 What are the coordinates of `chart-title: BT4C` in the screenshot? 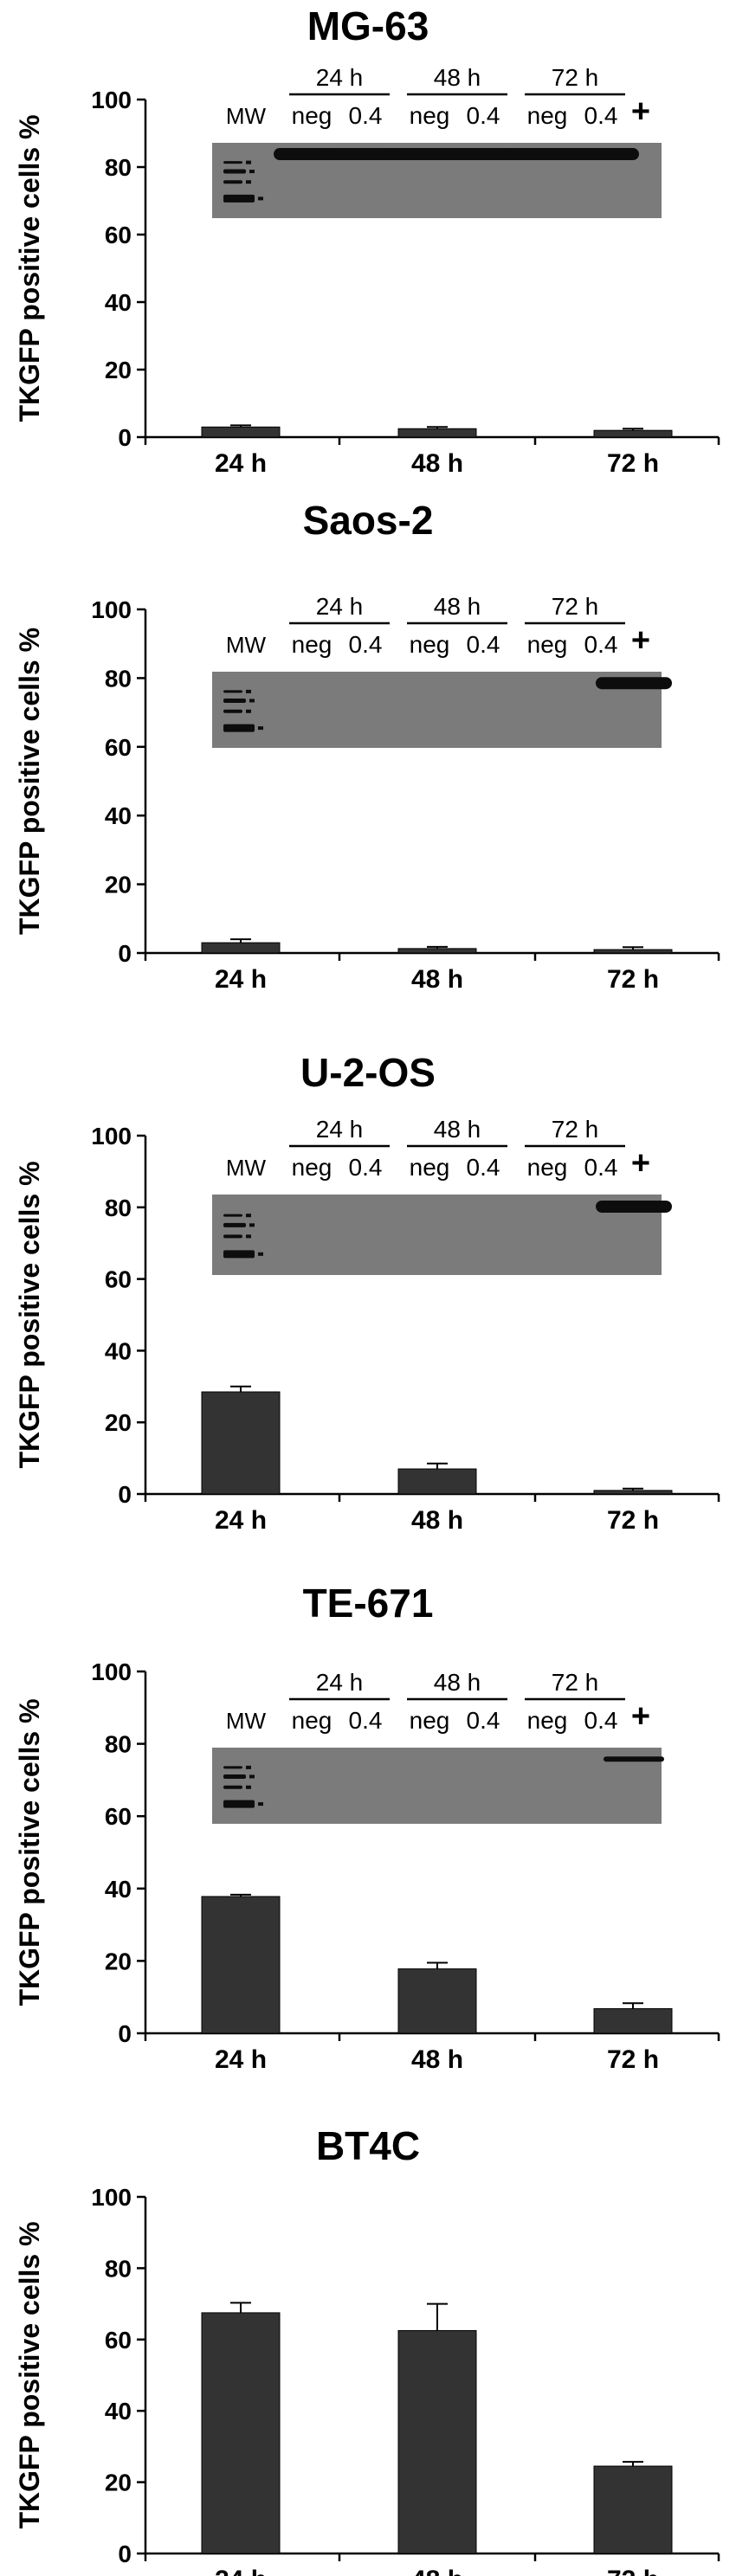 It's located at (368, 2145).